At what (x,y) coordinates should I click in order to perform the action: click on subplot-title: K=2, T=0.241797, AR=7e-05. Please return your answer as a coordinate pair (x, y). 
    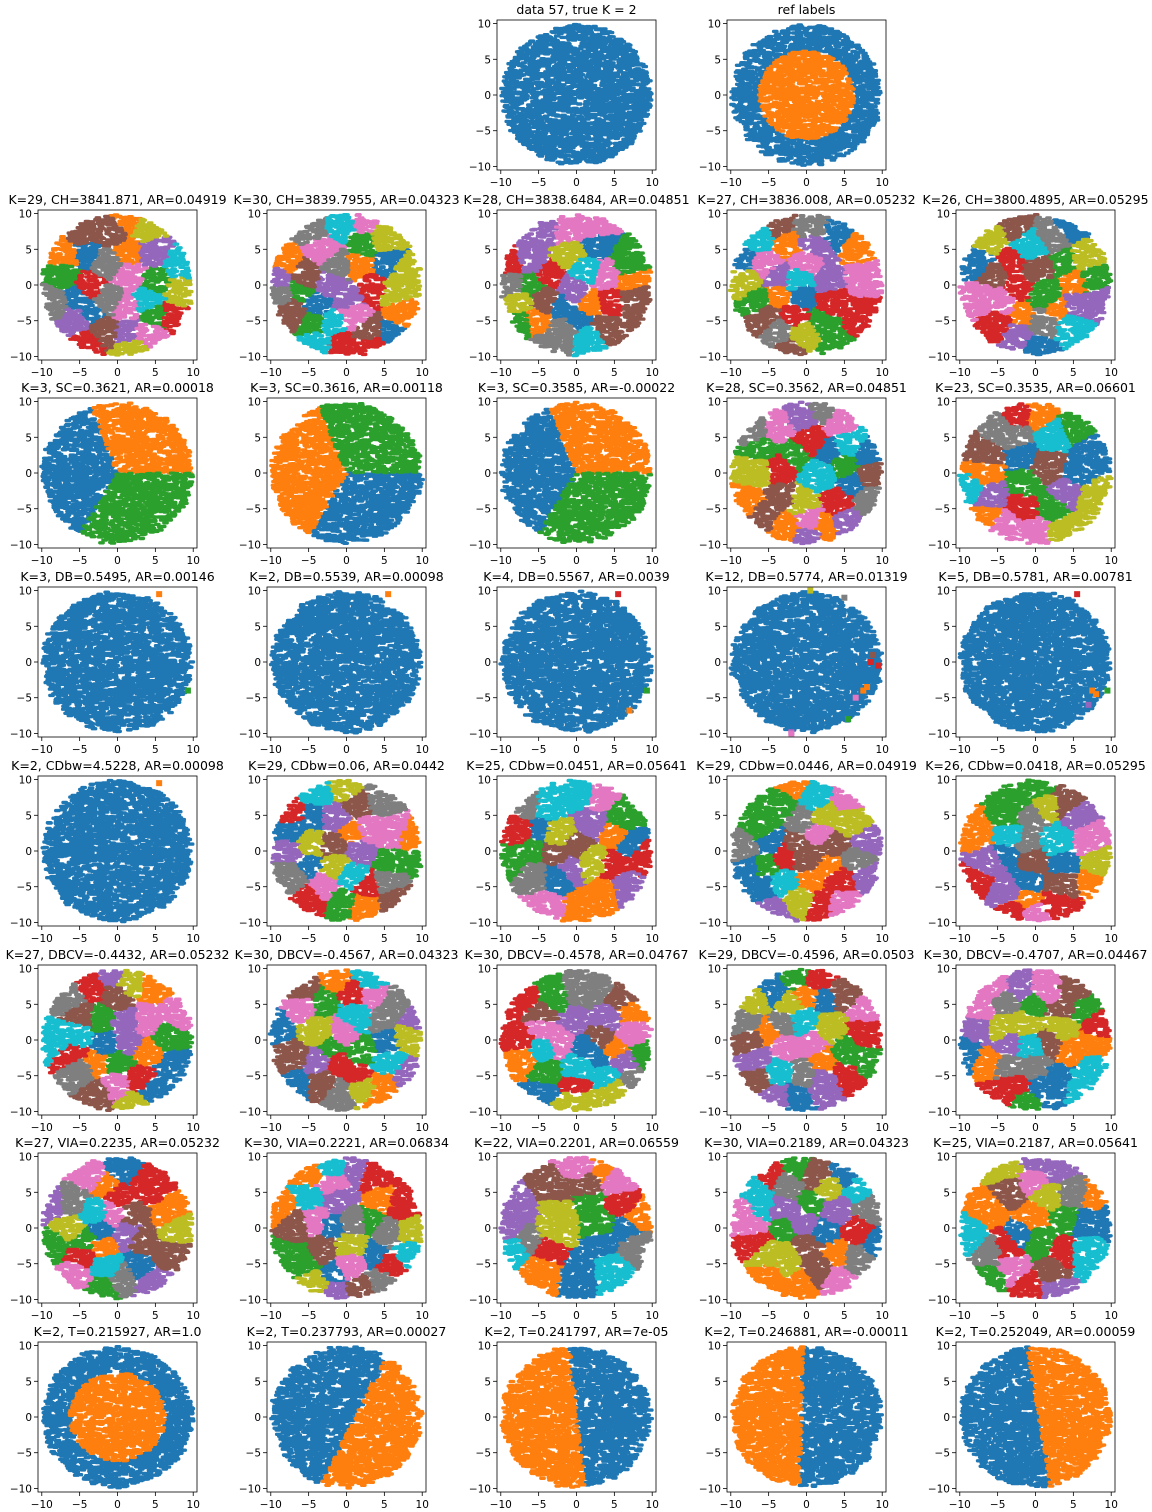
    Looking at the image, I should click on (576, 1331).